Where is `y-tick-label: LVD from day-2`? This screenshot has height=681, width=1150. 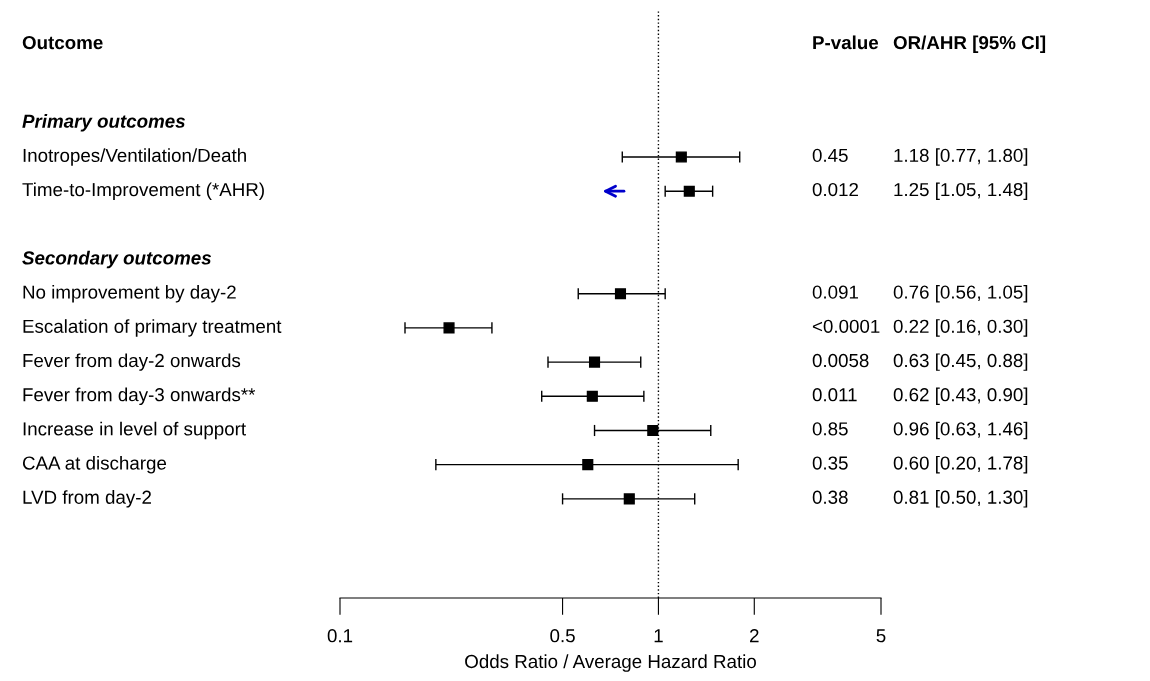 y-tick-label: LVD from day-2 is located at coordinates (87, 499).